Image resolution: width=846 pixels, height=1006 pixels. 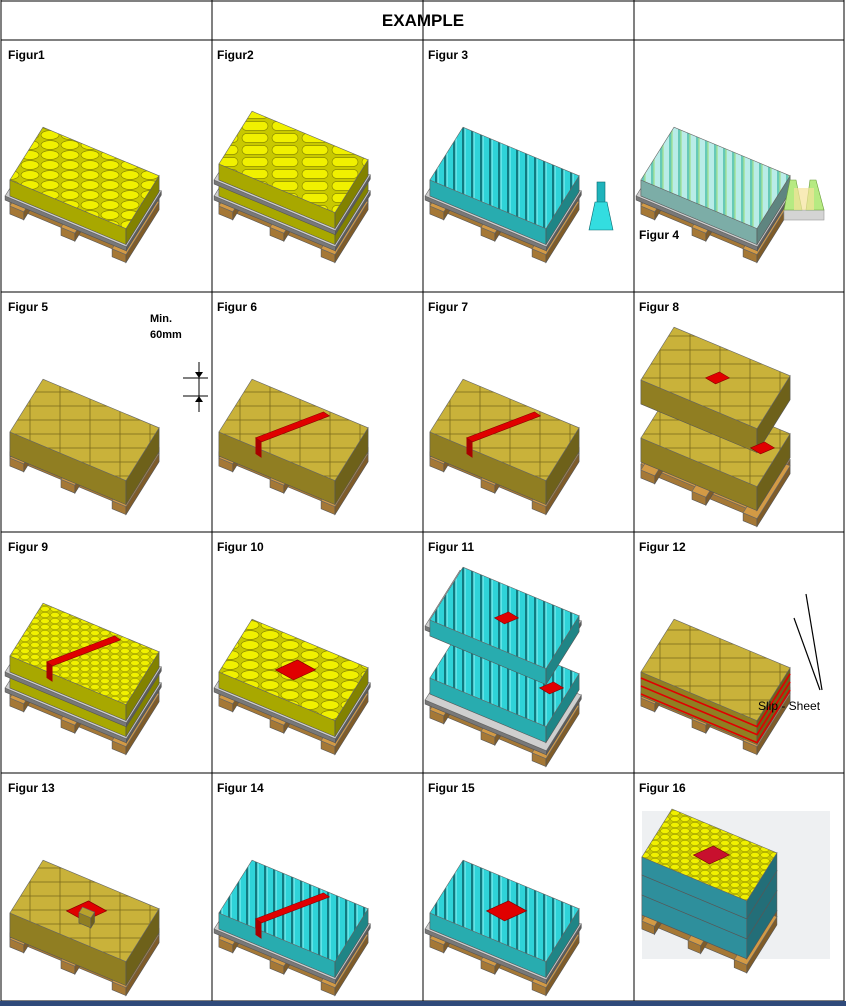 What do you see at coordinates (28, 307) in the screenshot?
I see `figure-label: Figur 5` at bounding box center [28, 307].